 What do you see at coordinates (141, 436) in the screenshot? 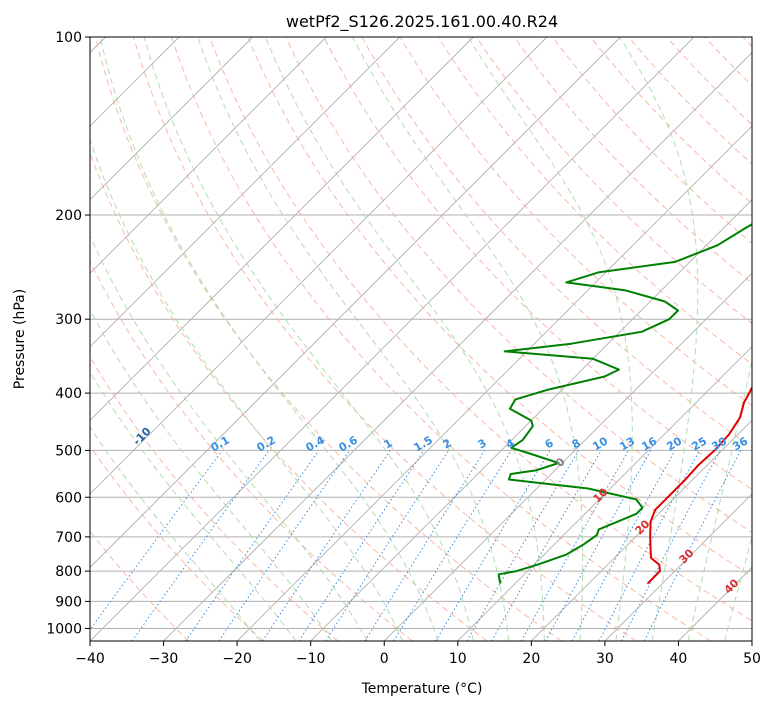
I see `dry-adiabat-label: -10` at bounding box center [141, 436].